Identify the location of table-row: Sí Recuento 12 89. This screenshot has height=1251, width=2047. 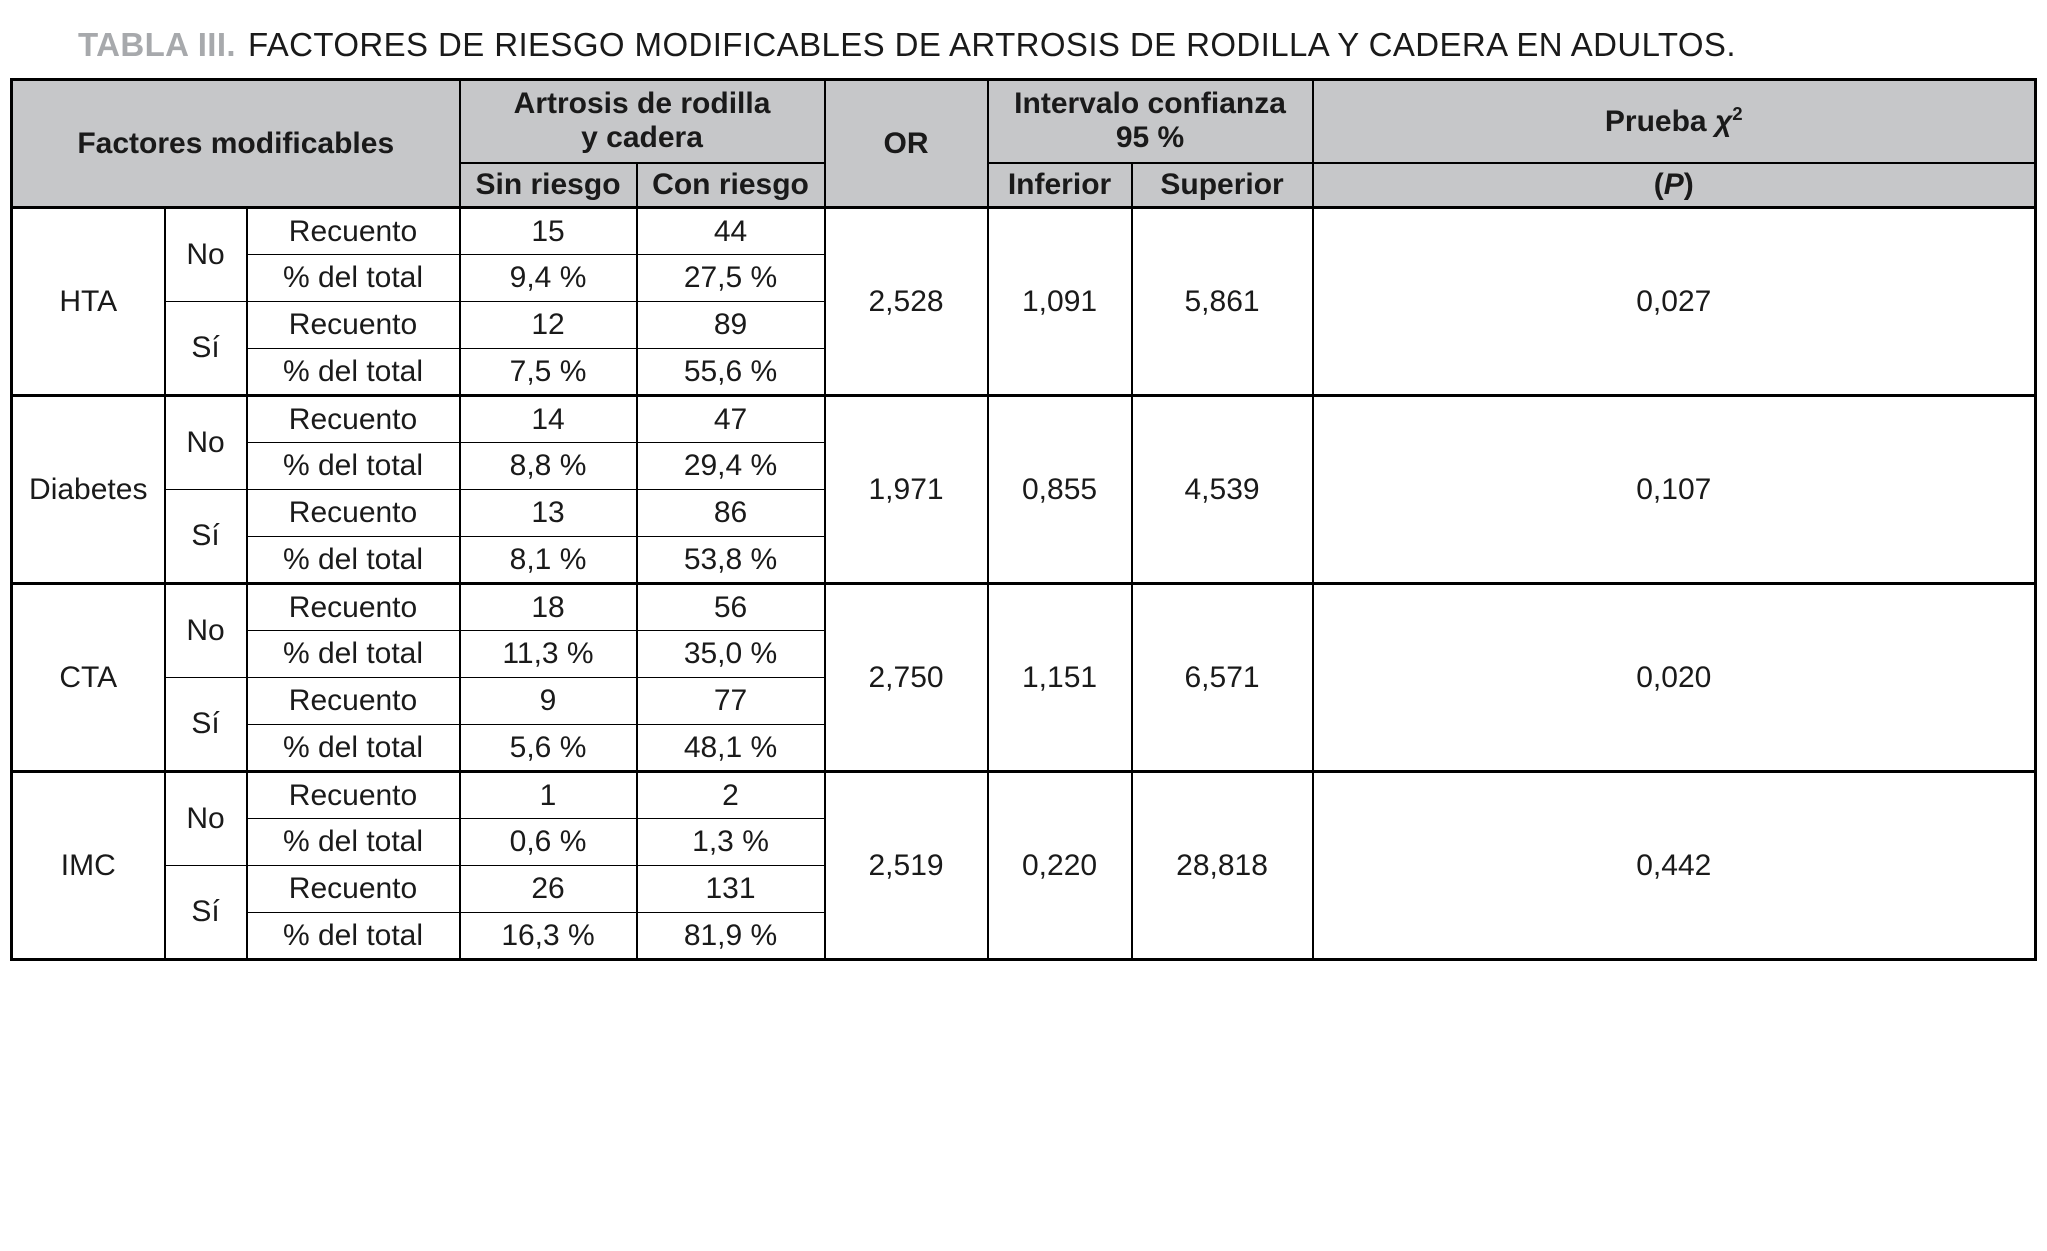
(1024, 348).